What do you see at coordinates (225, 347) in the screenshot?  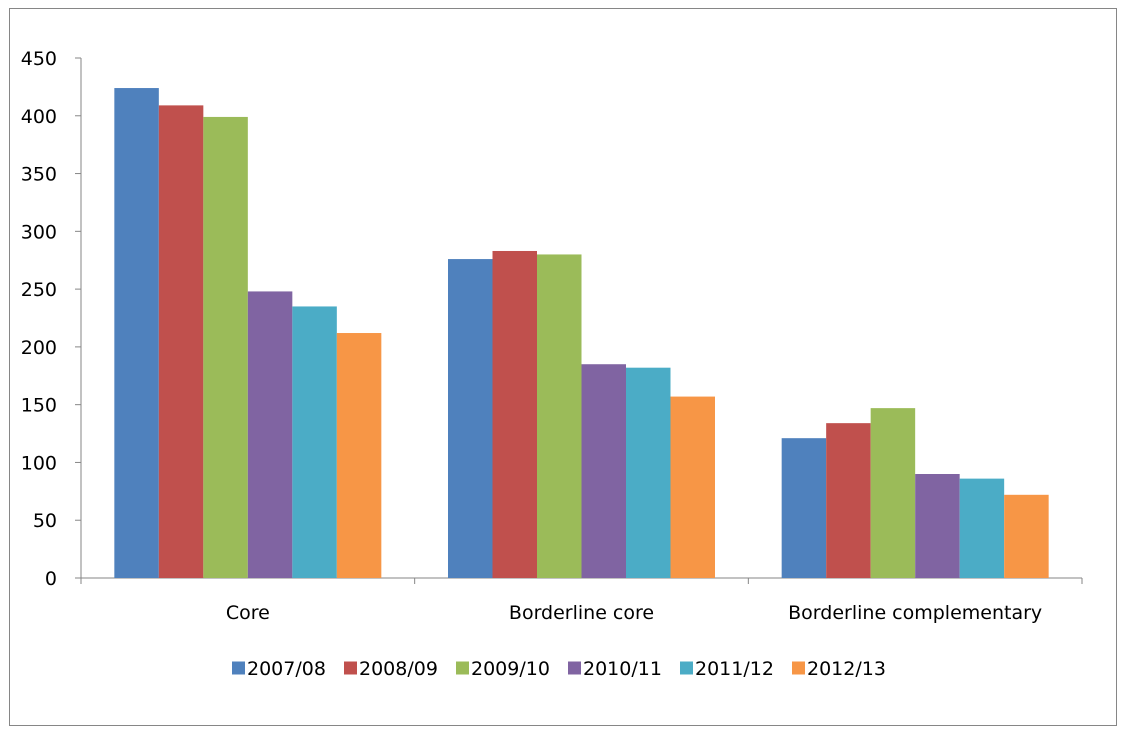 I see `bar-2009-10-core` at bounding box center [225, 347].